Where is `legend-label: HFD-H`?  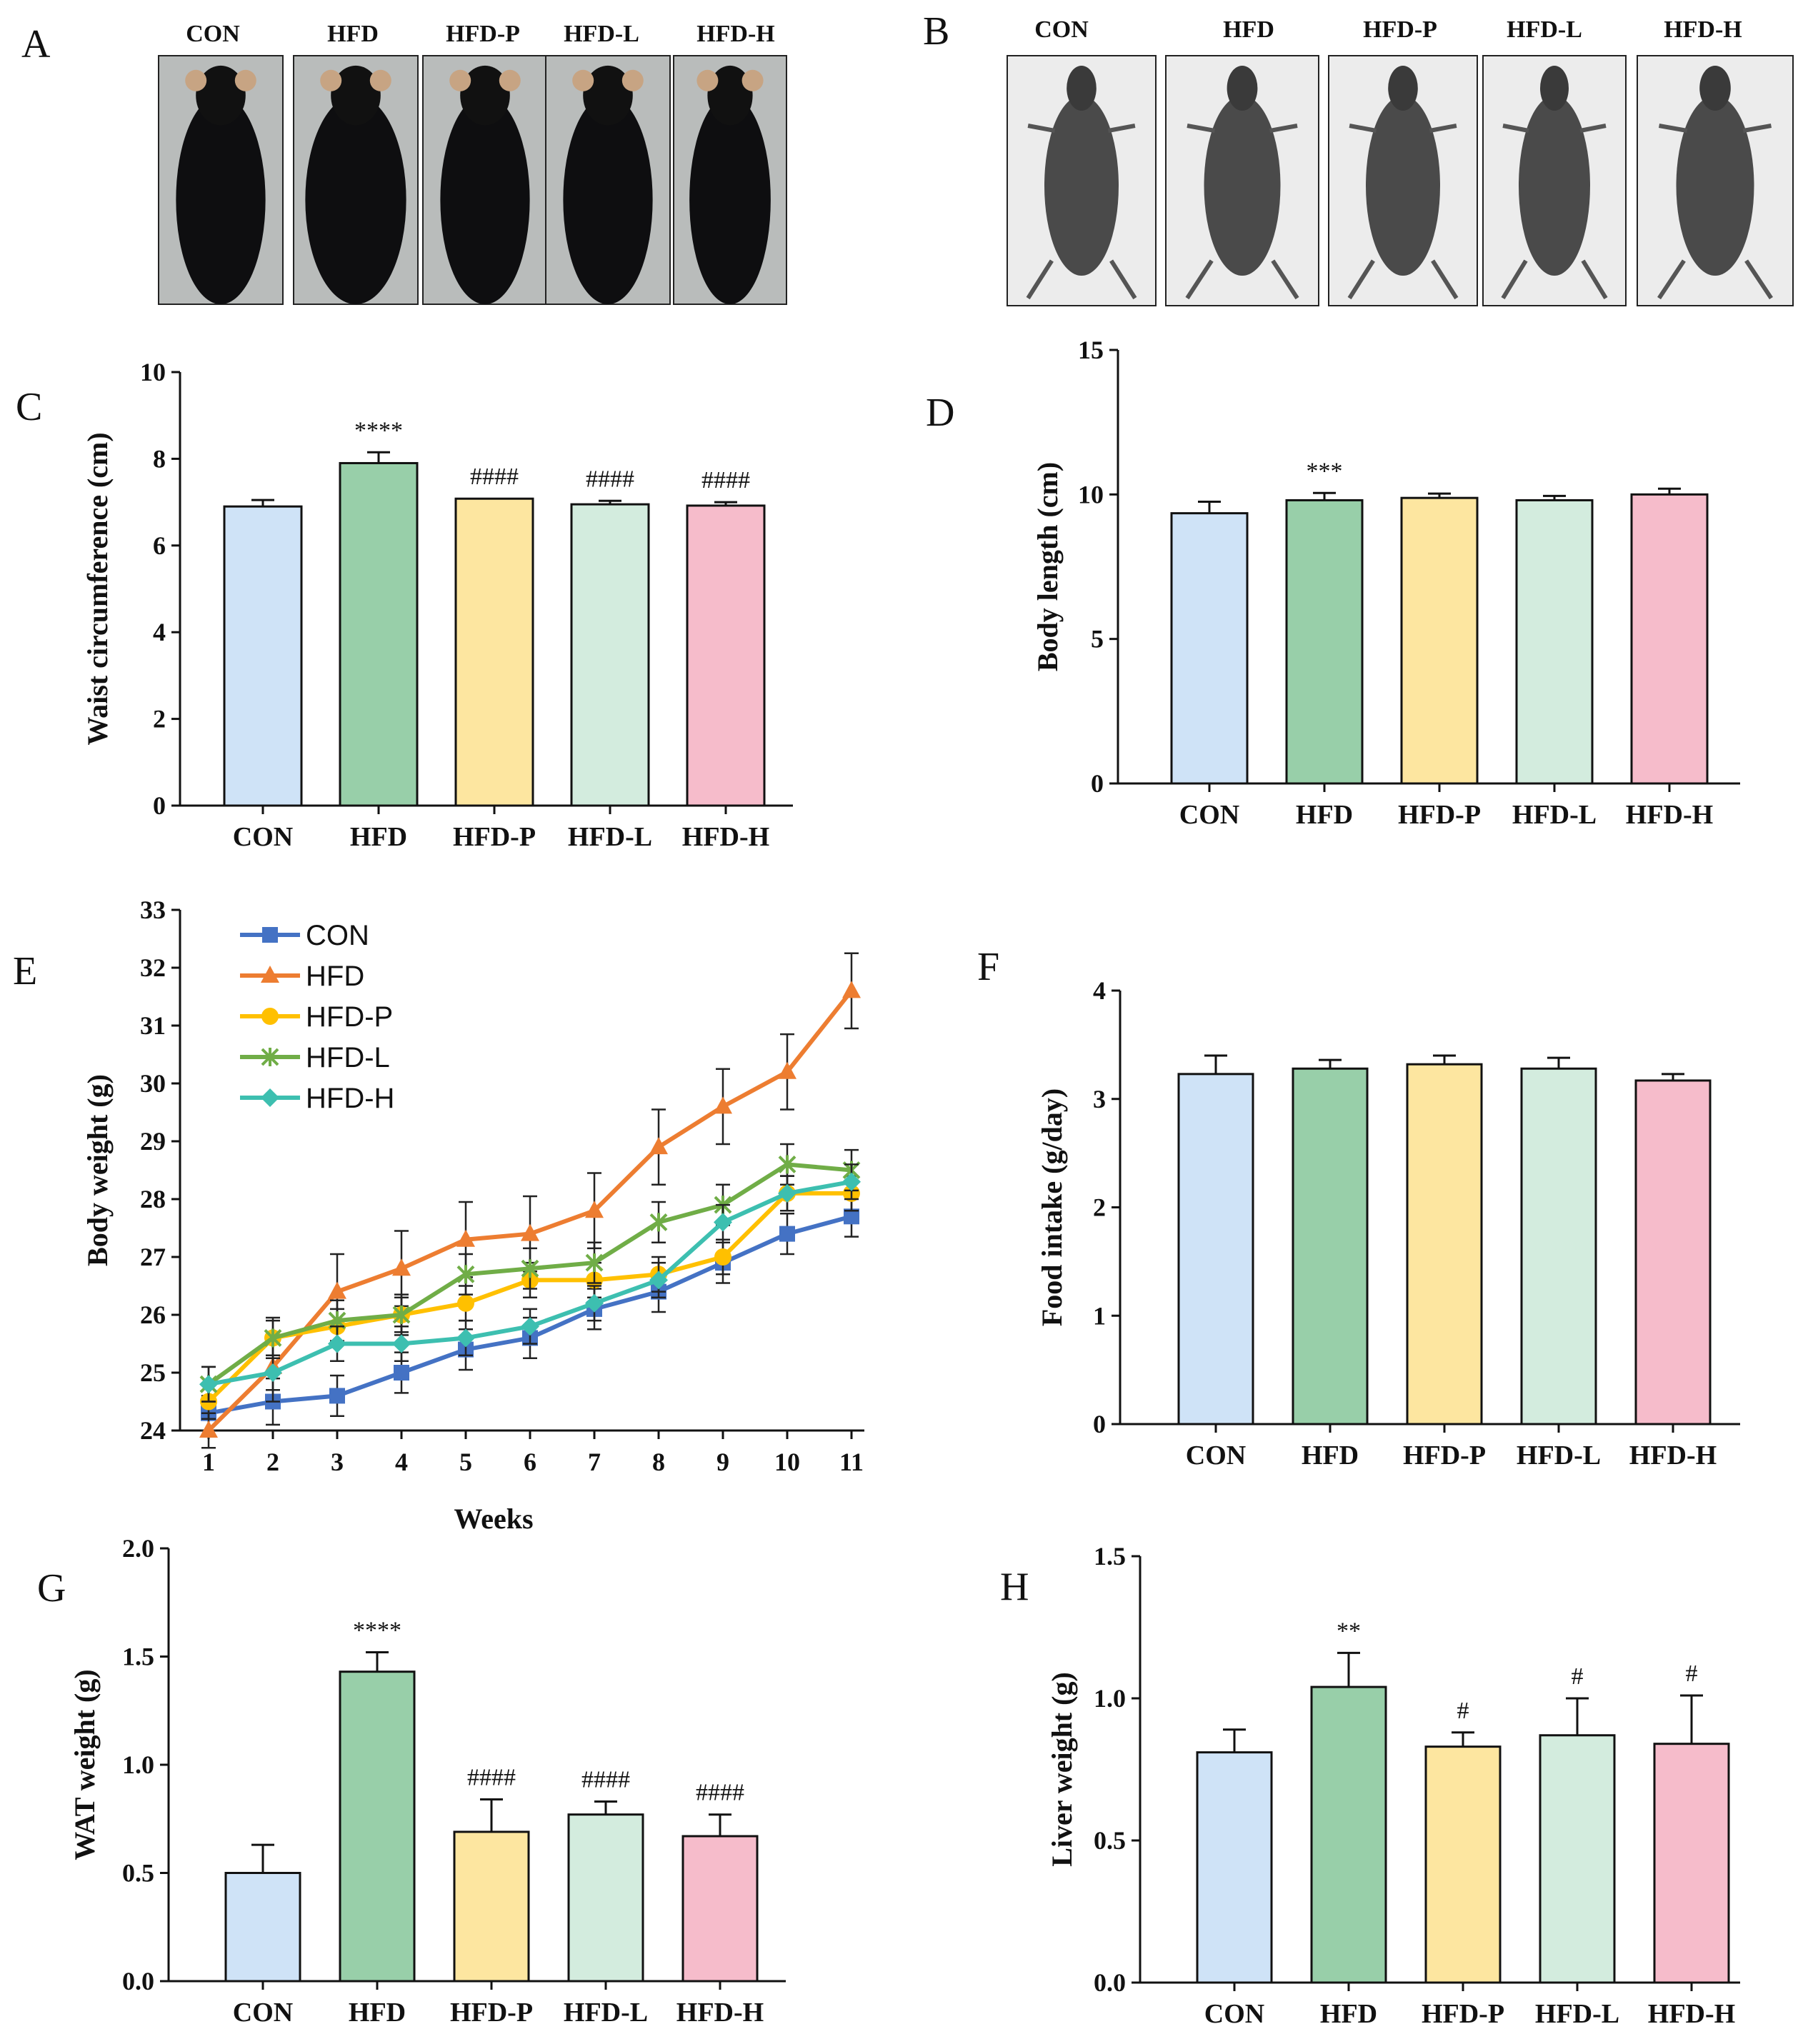 legend-label: HFD-H is located at coordinates (350, 1098).